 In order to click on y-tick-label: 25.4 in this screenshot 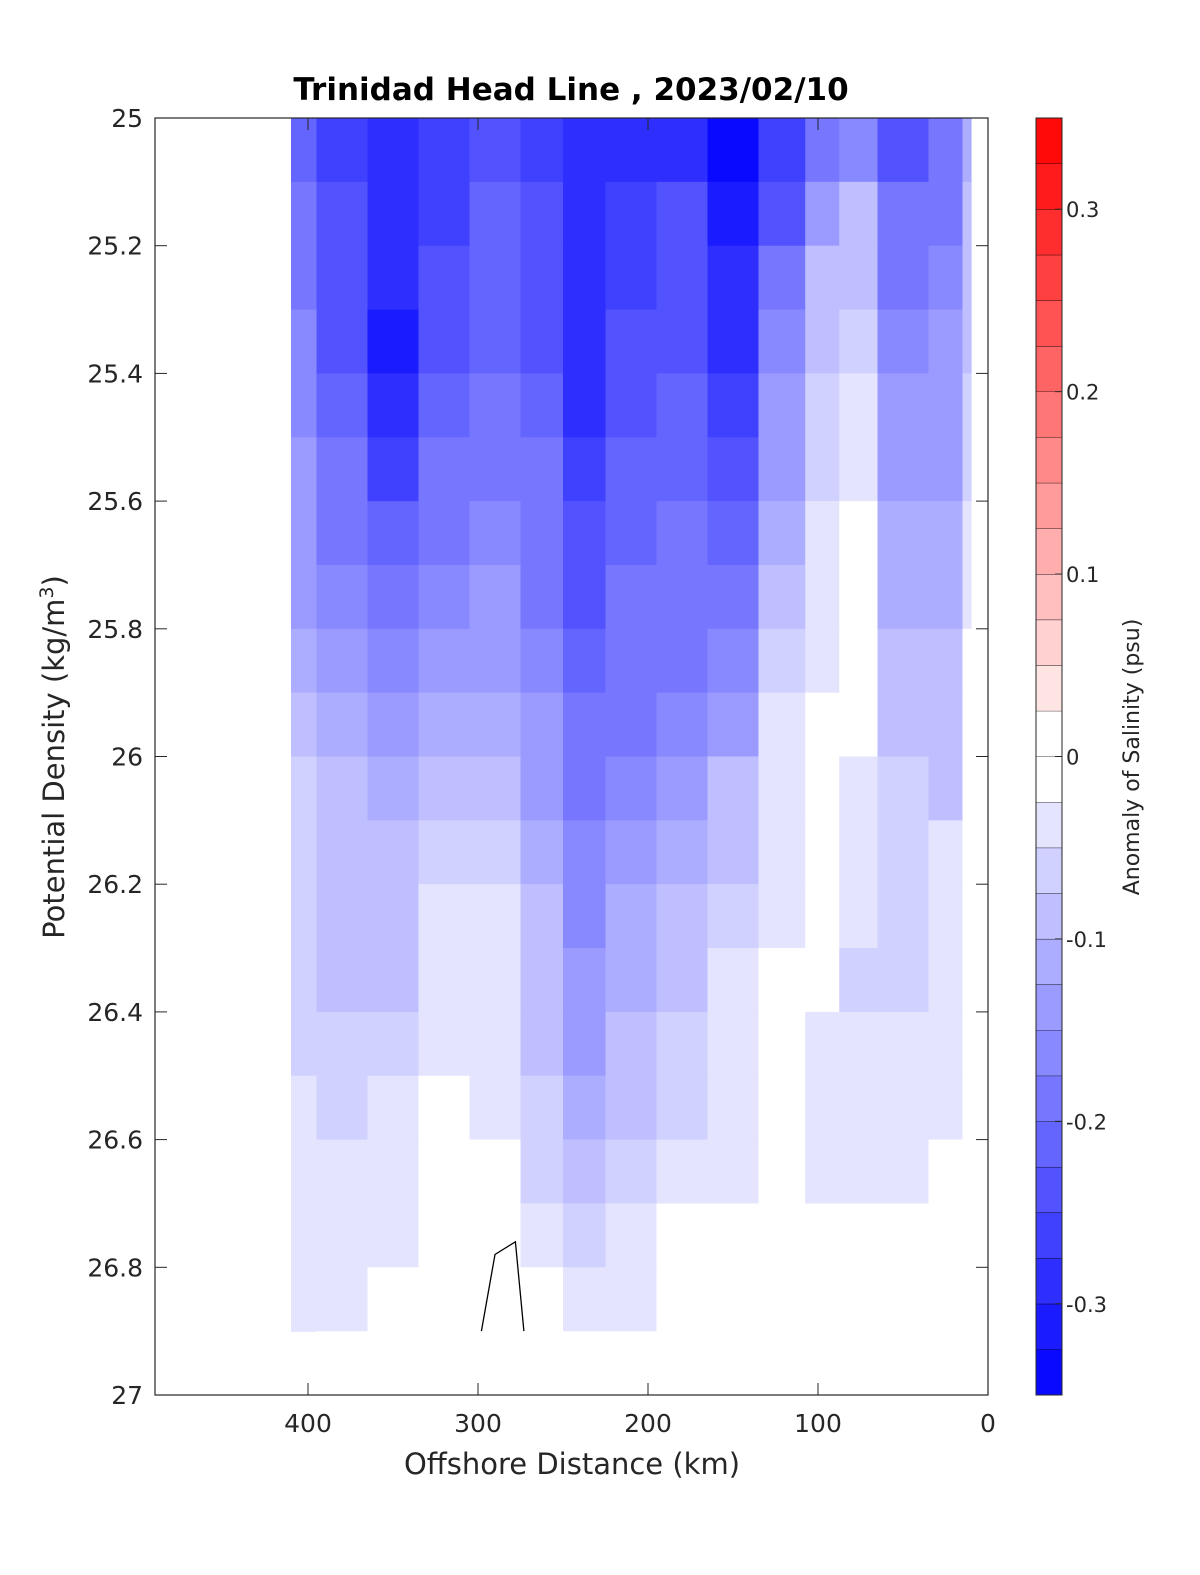, I will do `click(115, 373)`.